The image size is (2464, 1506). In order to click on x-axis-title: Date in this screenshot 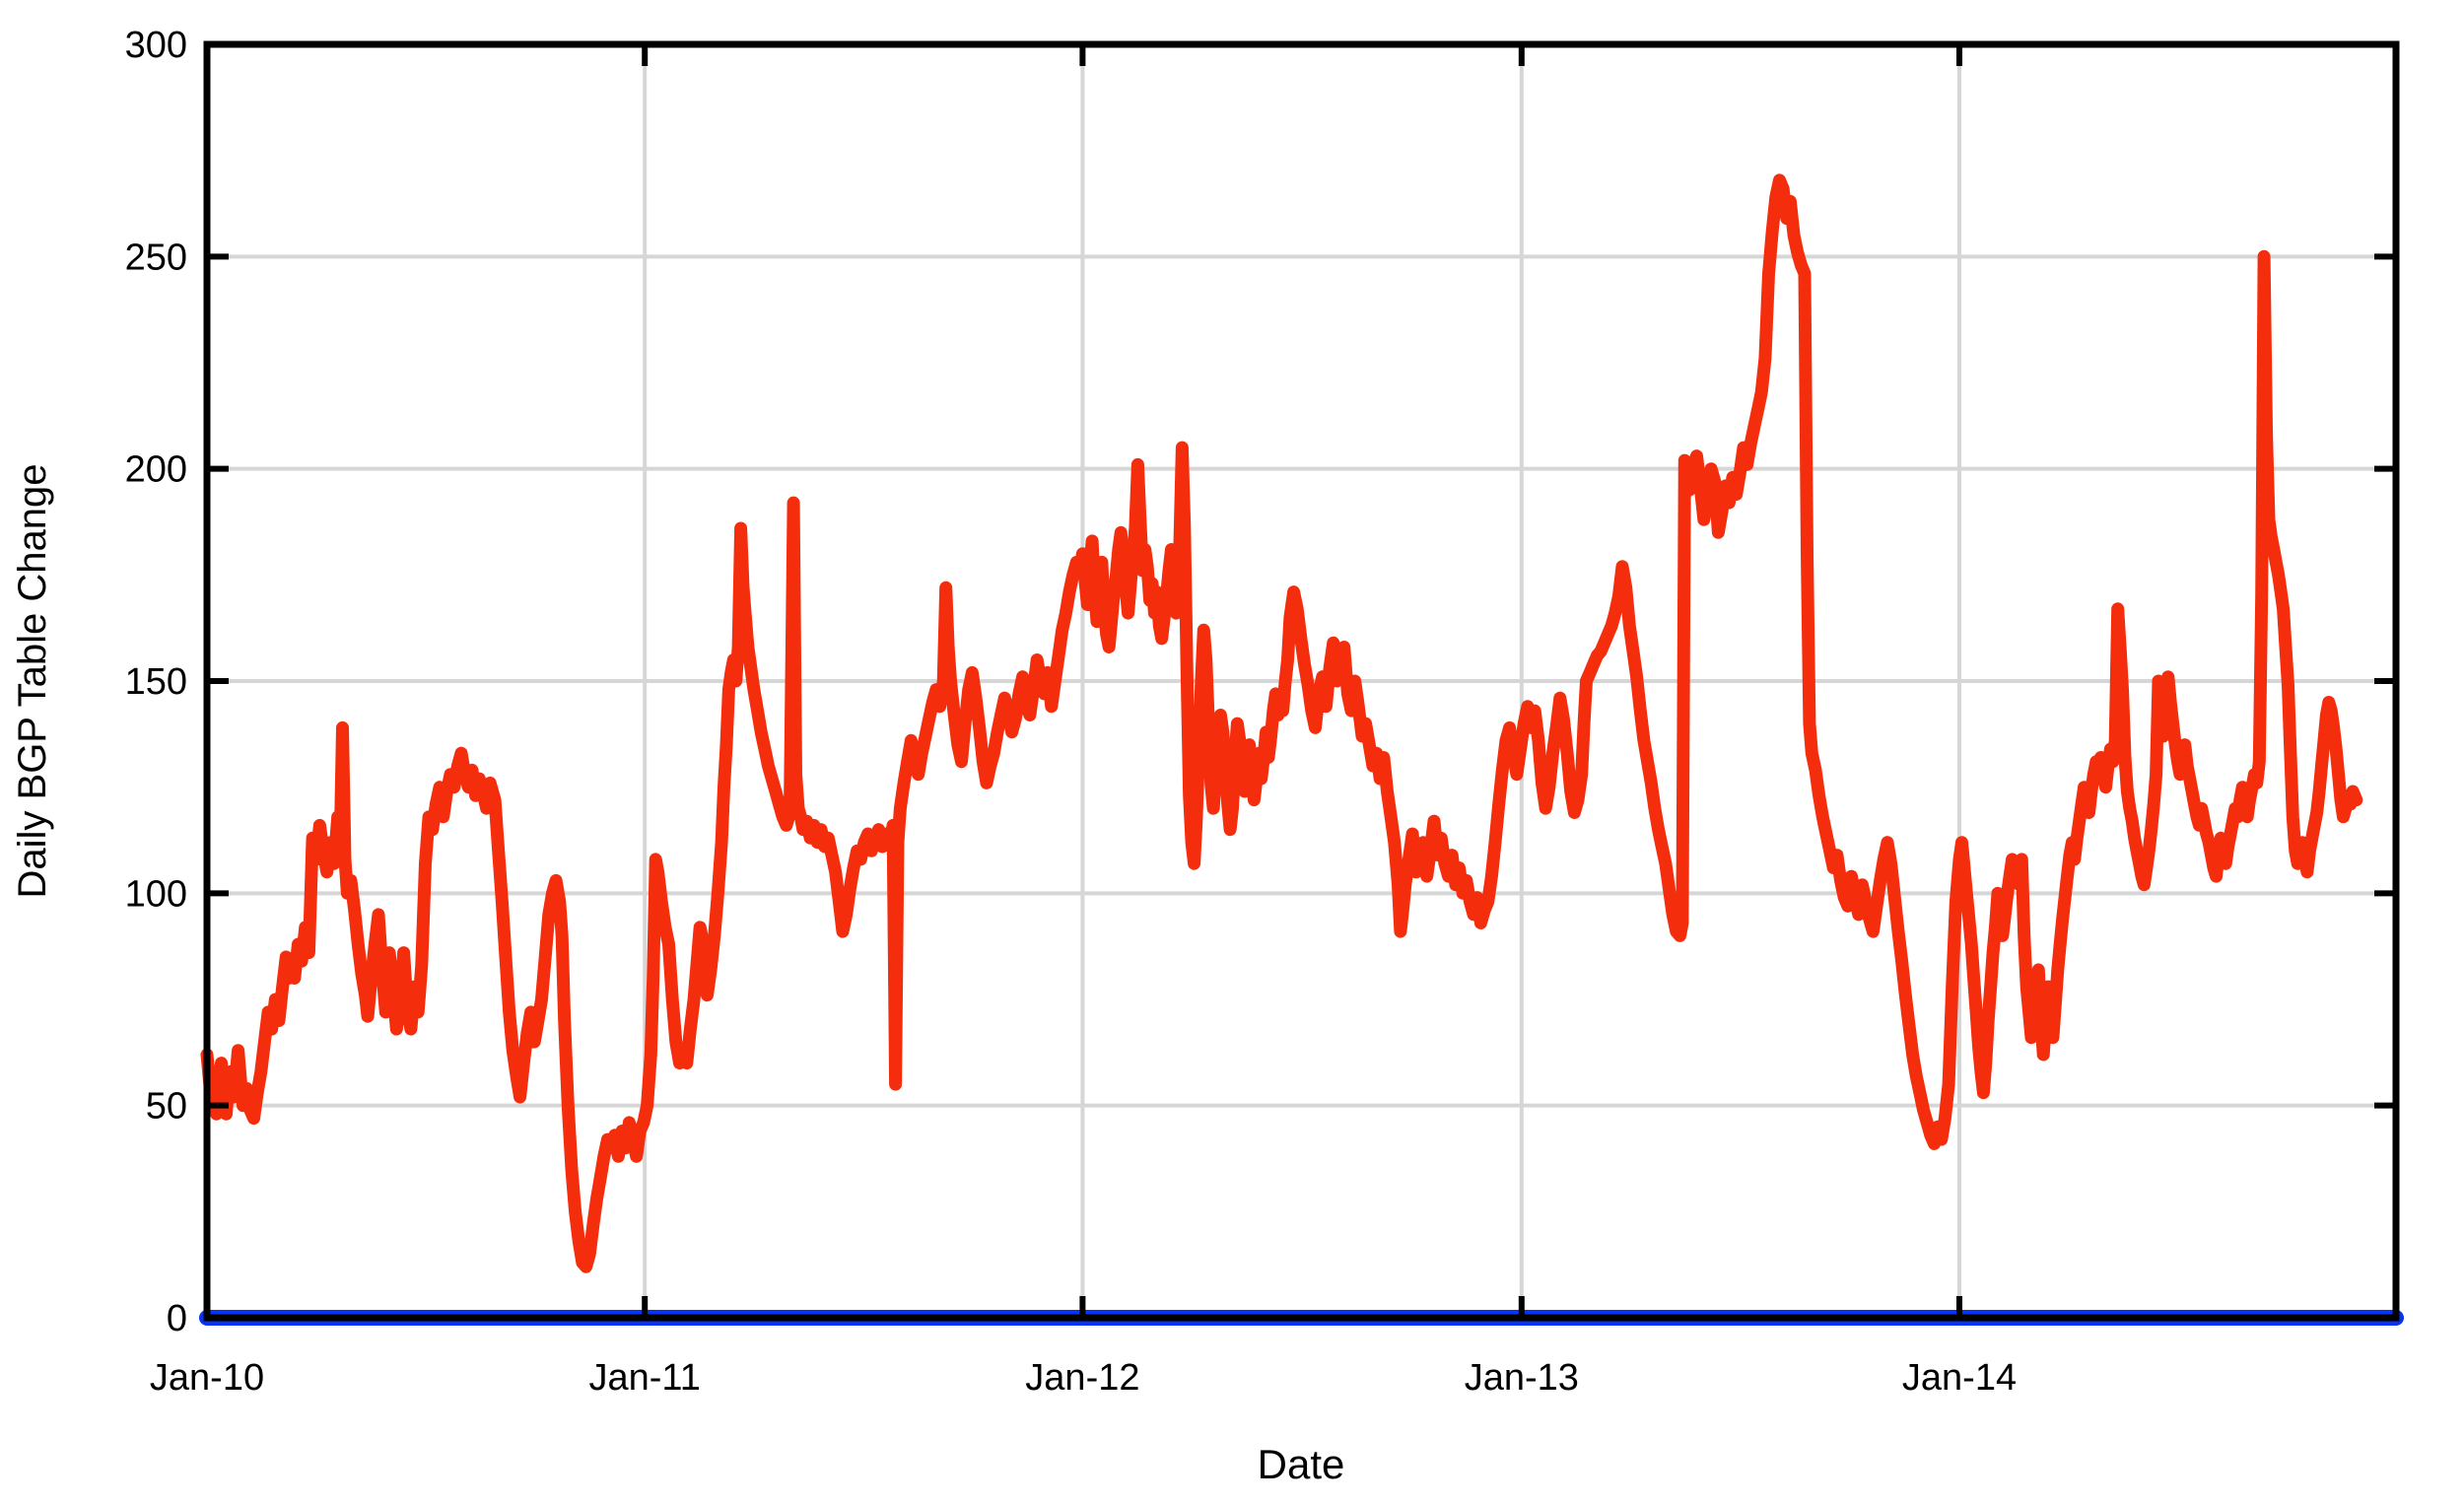, I will do `click(1301, 1464)`.